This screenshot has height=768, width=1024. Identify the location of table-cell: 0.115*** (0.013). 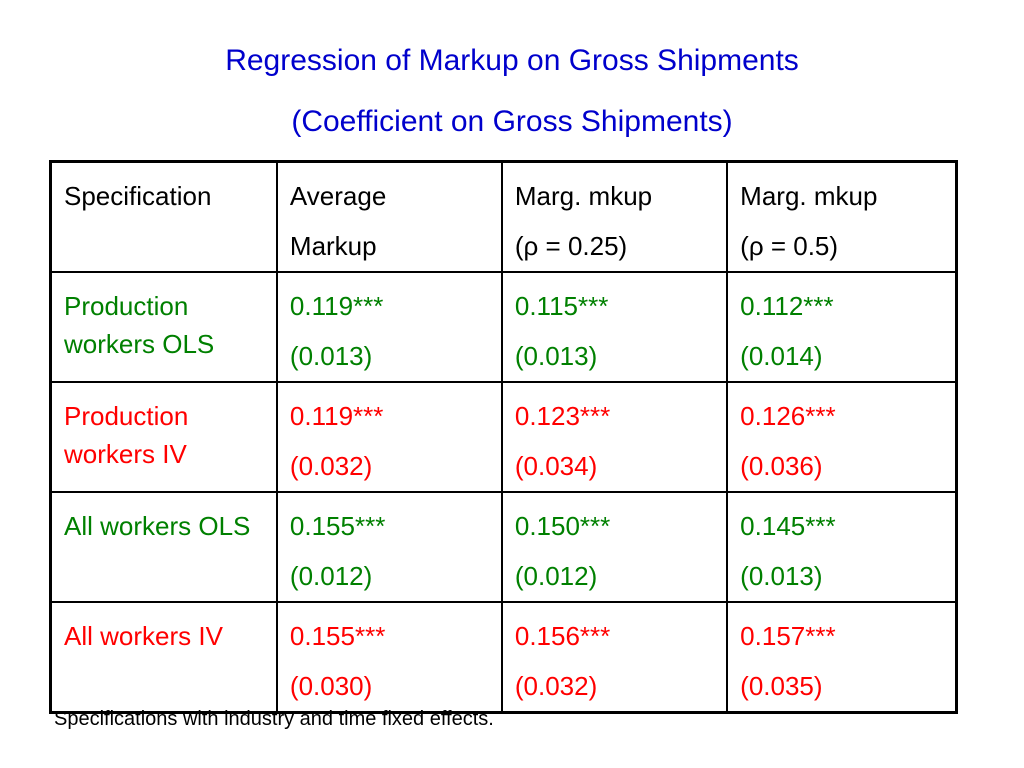
(614, 327).